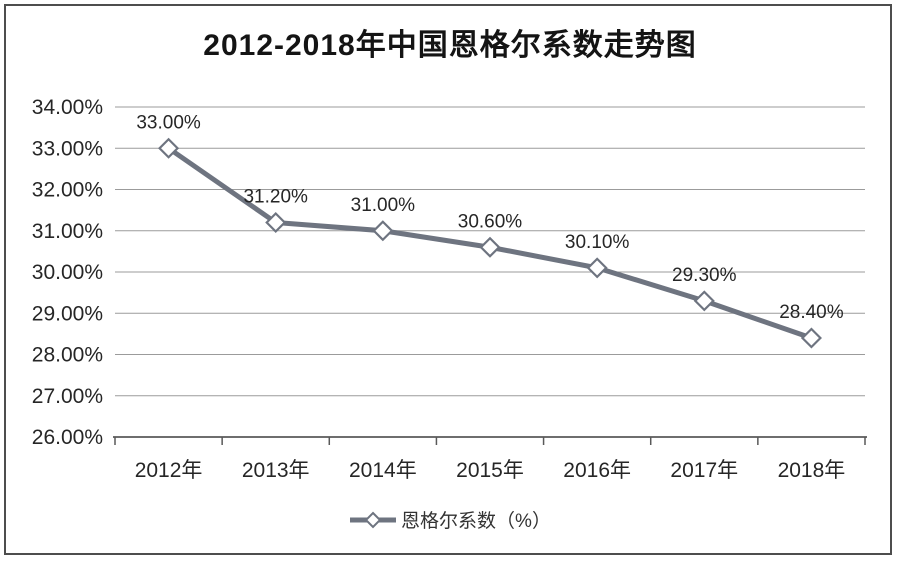  Describe the element at coordinates (597, 242) in the screenshot. I see `data-label: 30.10%` at that location.